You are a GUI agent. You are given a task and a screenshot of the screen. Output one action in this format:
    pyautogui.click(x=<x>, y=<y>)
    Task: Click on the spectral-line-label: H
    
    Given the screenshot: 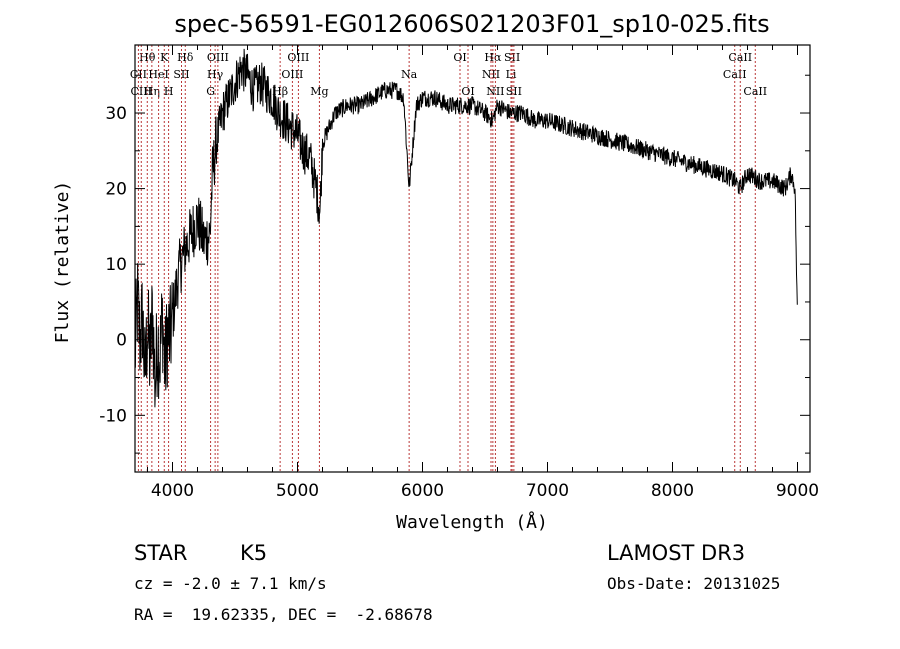 What is the action you would take?
    pyautogui.click(x=169, y=91)
    